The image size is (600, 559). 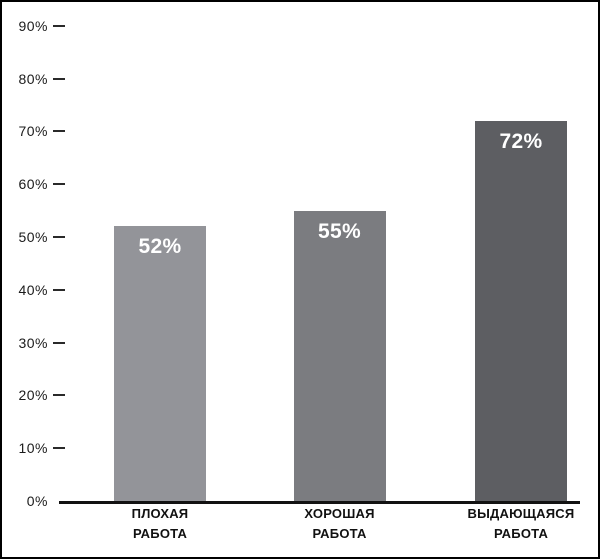 What do you see at coordinates (339, 231) in the screenshot?
I see `bar-value-label: 55%` at bounding box center [339, 231].